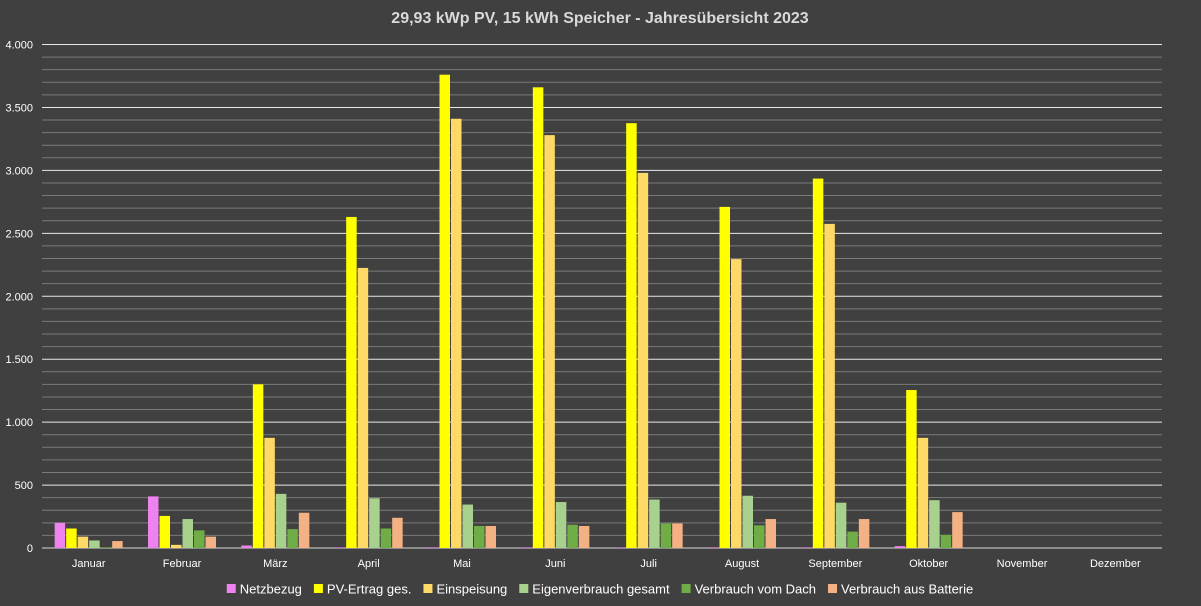  Describe the element at coordinates (928, 564) in the screenshot. I see `x-tick-label: Oktober` at that location.